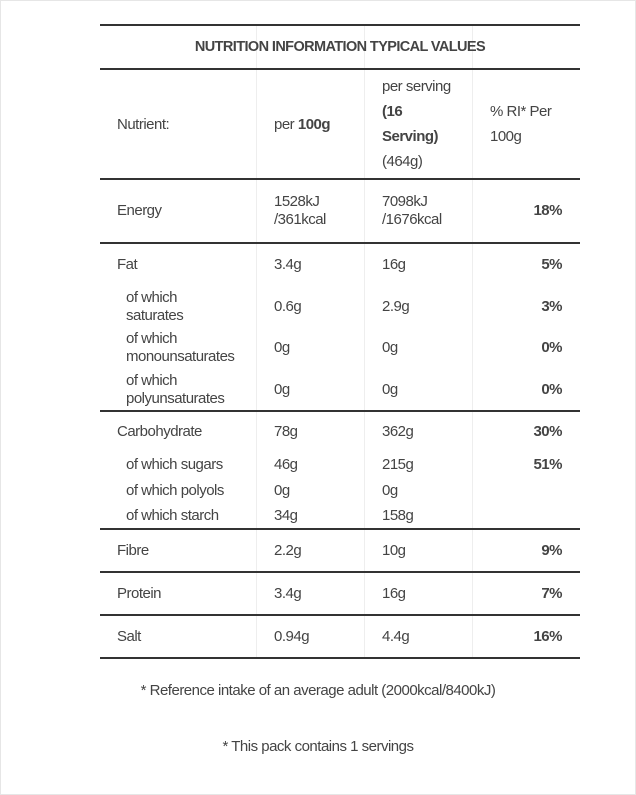 The image size is (636, 795). Describe the element at coordinates (340, 465) in the screenshot. I see `table-row: of which sugars 46g 215g 51%` at that location.